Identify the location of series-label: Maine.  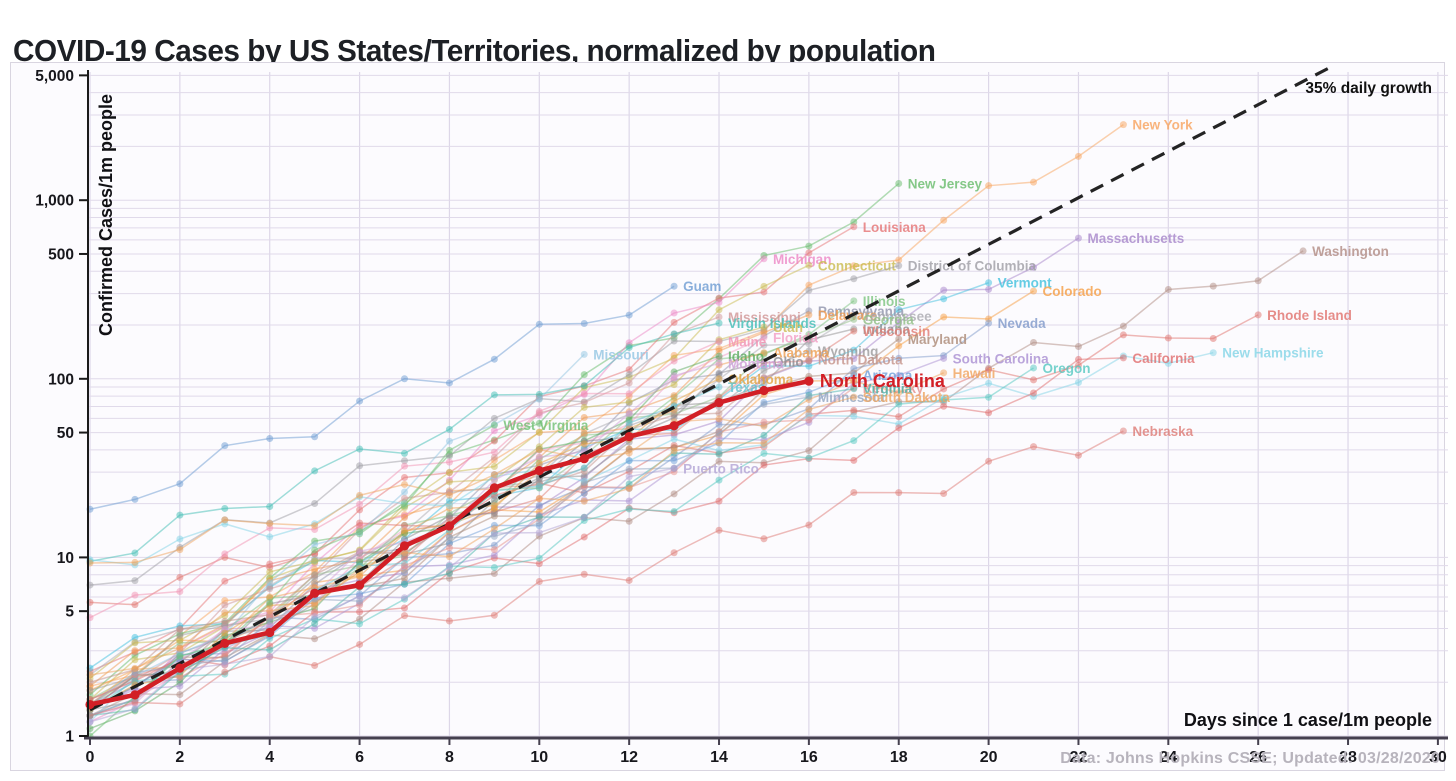
(747, 341).